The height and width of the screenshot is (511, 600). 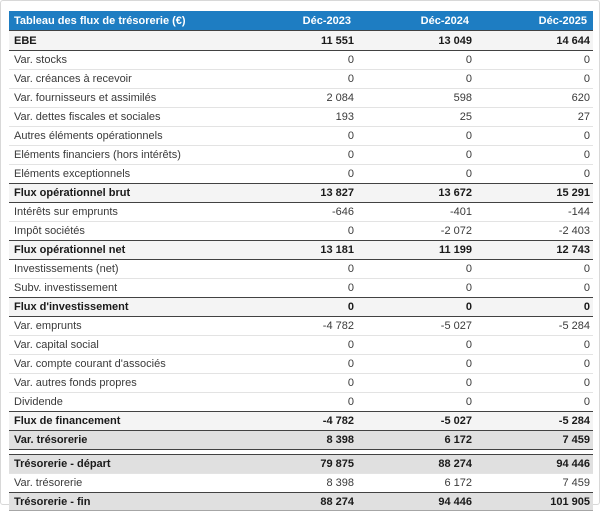 I want to click on row-label: Trésorerie - fin, so click(x=52, y=501).